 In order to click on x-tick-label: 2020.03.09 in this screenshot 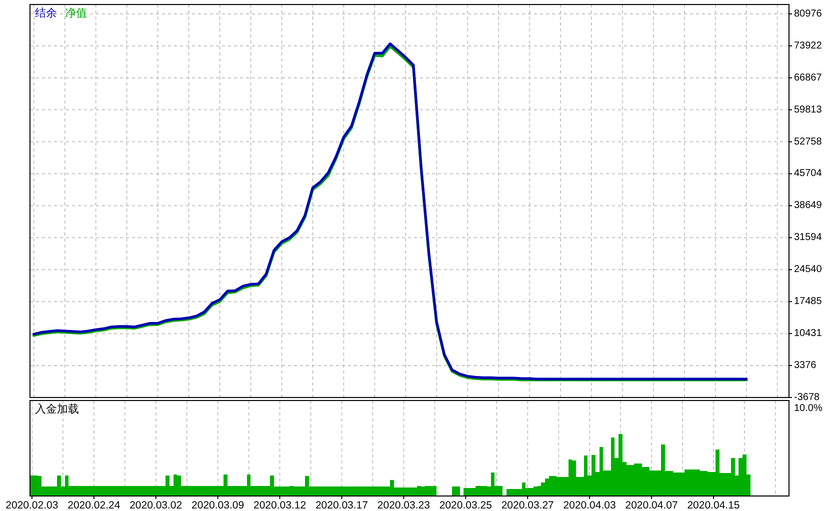, I will do `click(218, 505)`.